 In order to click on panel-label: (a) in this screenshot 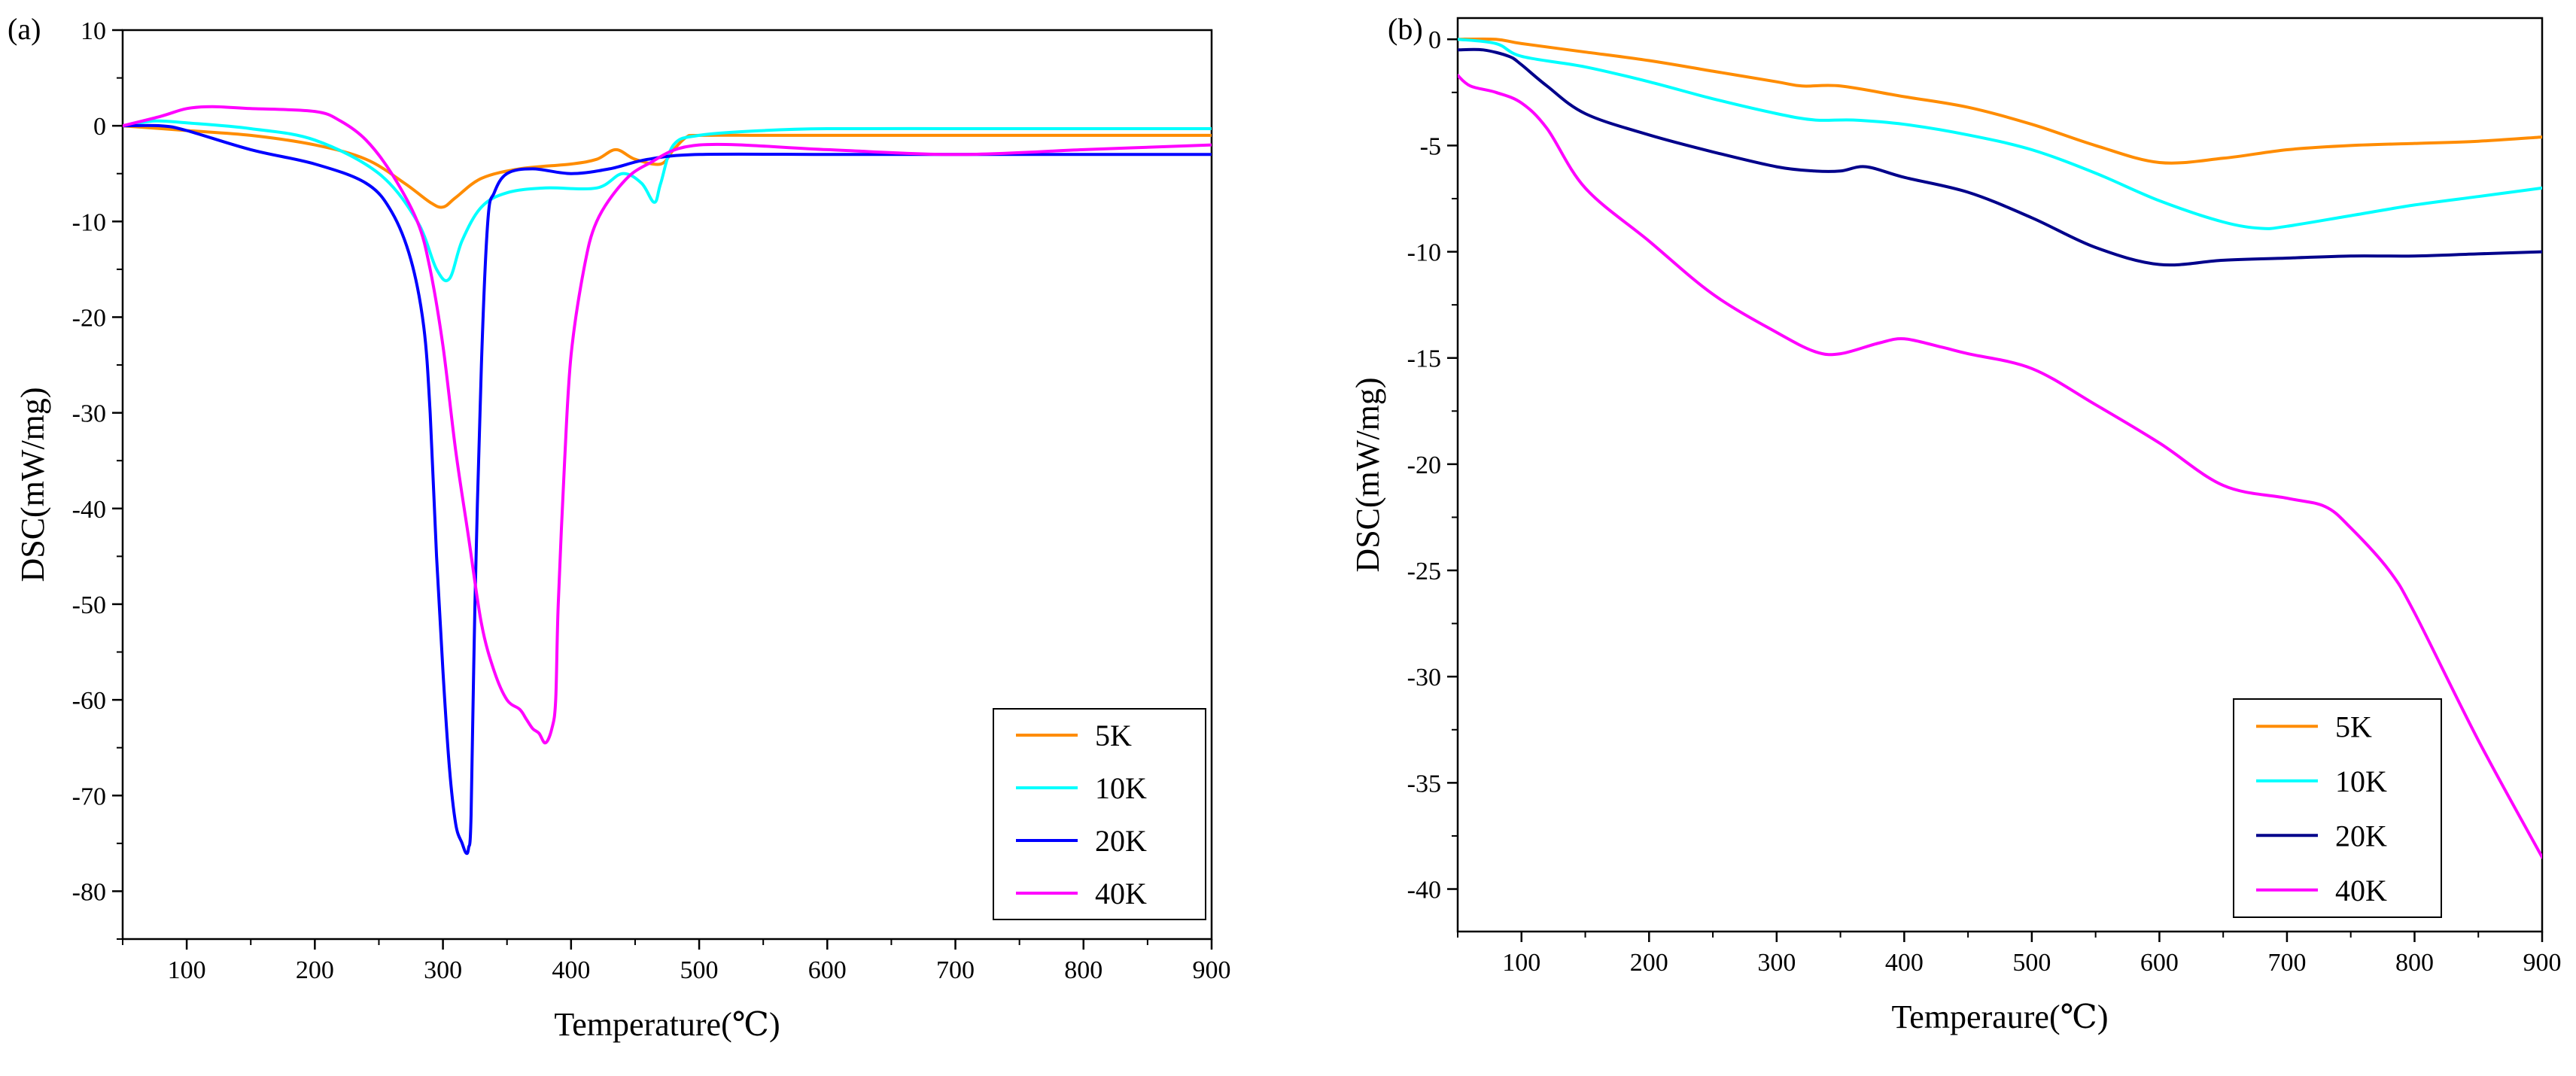, I will do `click(25, 29)`.